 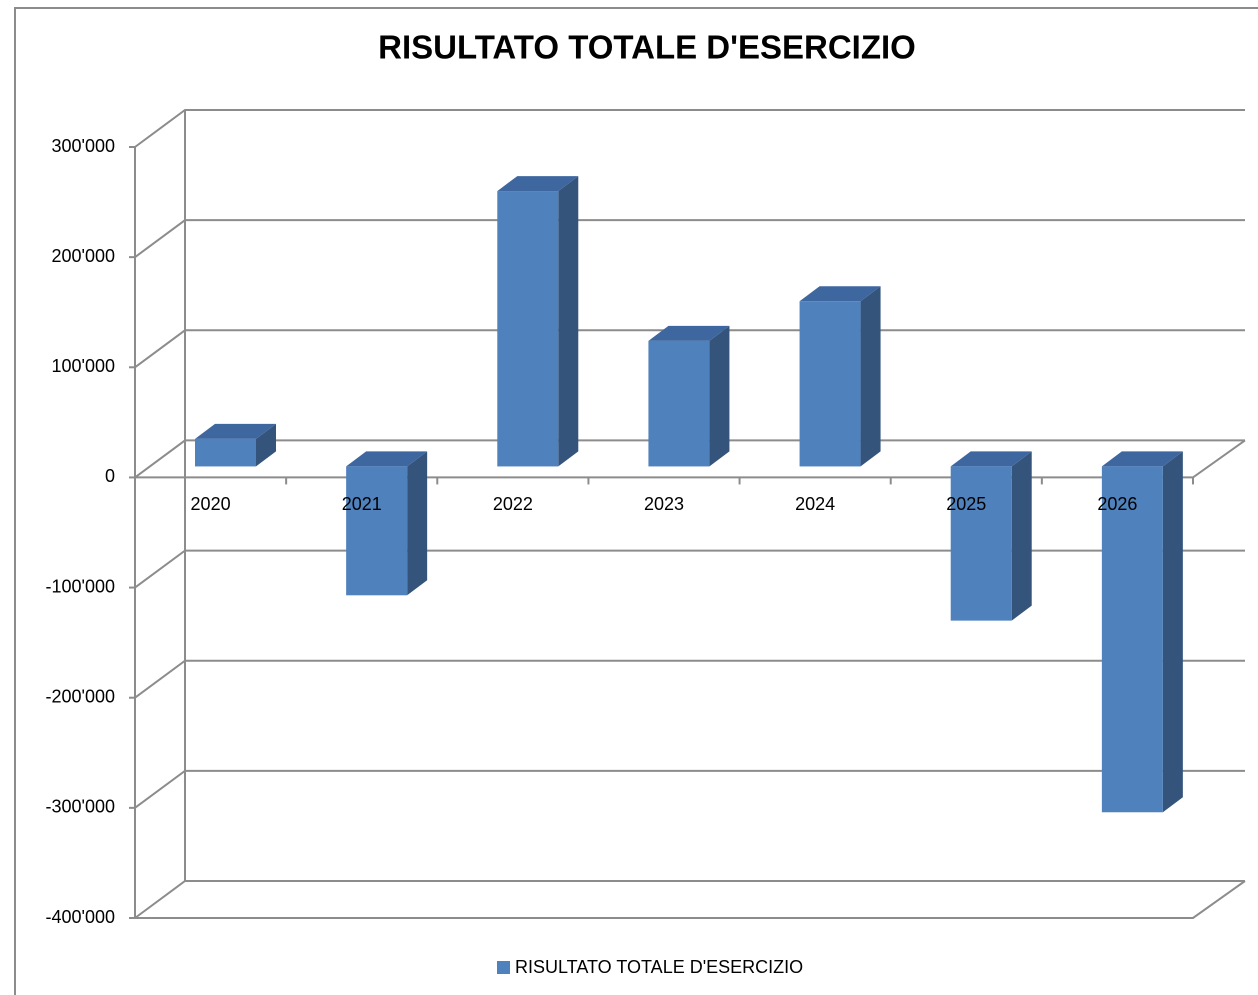 What do you see at coordinates (513, 504) in the screenshot?
I see `x-tick-label: 2022` at bounding box center [513, 504].